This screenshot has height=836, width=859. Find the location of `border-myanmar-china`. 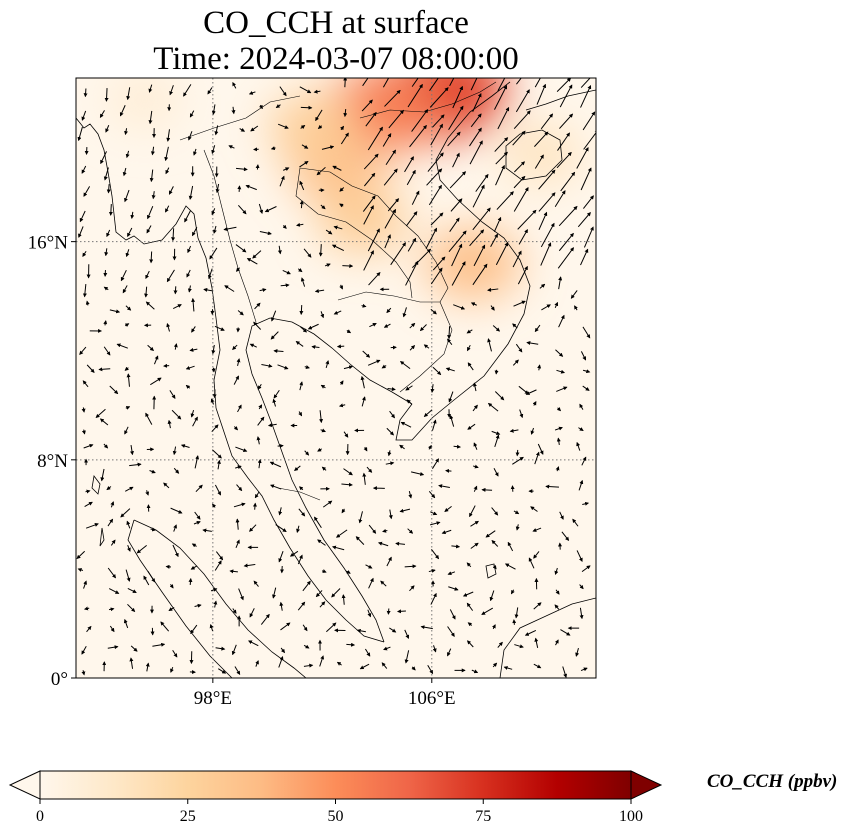

border-myanmar-china is located at coordinates (240, 118).